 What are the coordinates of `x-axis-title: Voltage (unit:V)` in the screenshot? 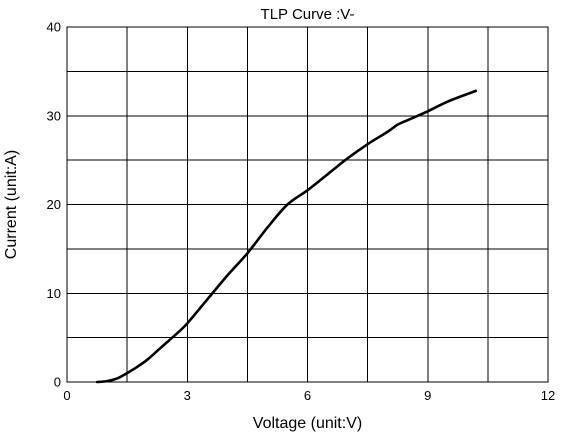 It's located at (307, 423).